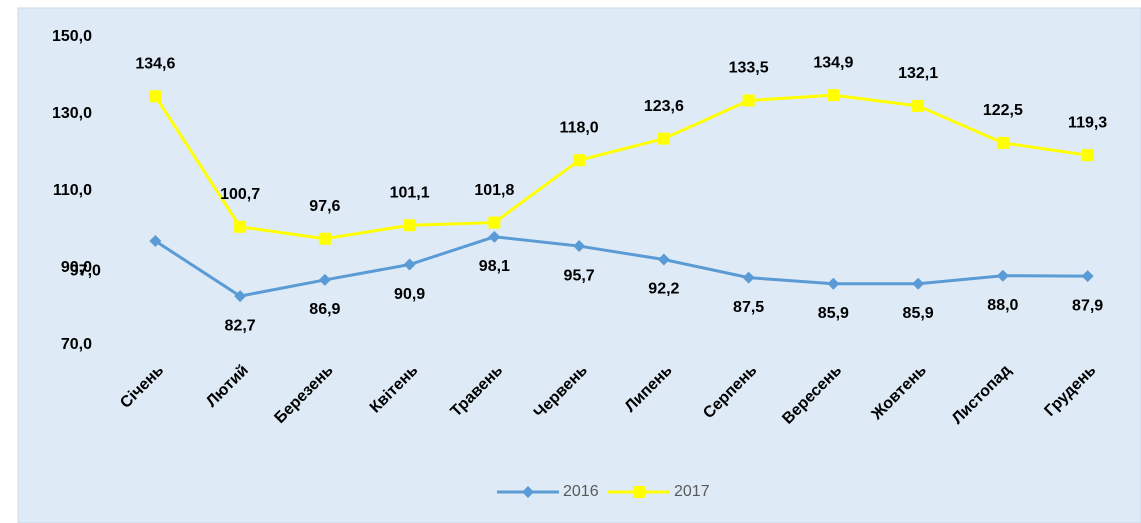 The image size is (1141, 523). Describe the element at coordinates (833, 62) in the screenshot. I see `data-label: 134,9` at that location.